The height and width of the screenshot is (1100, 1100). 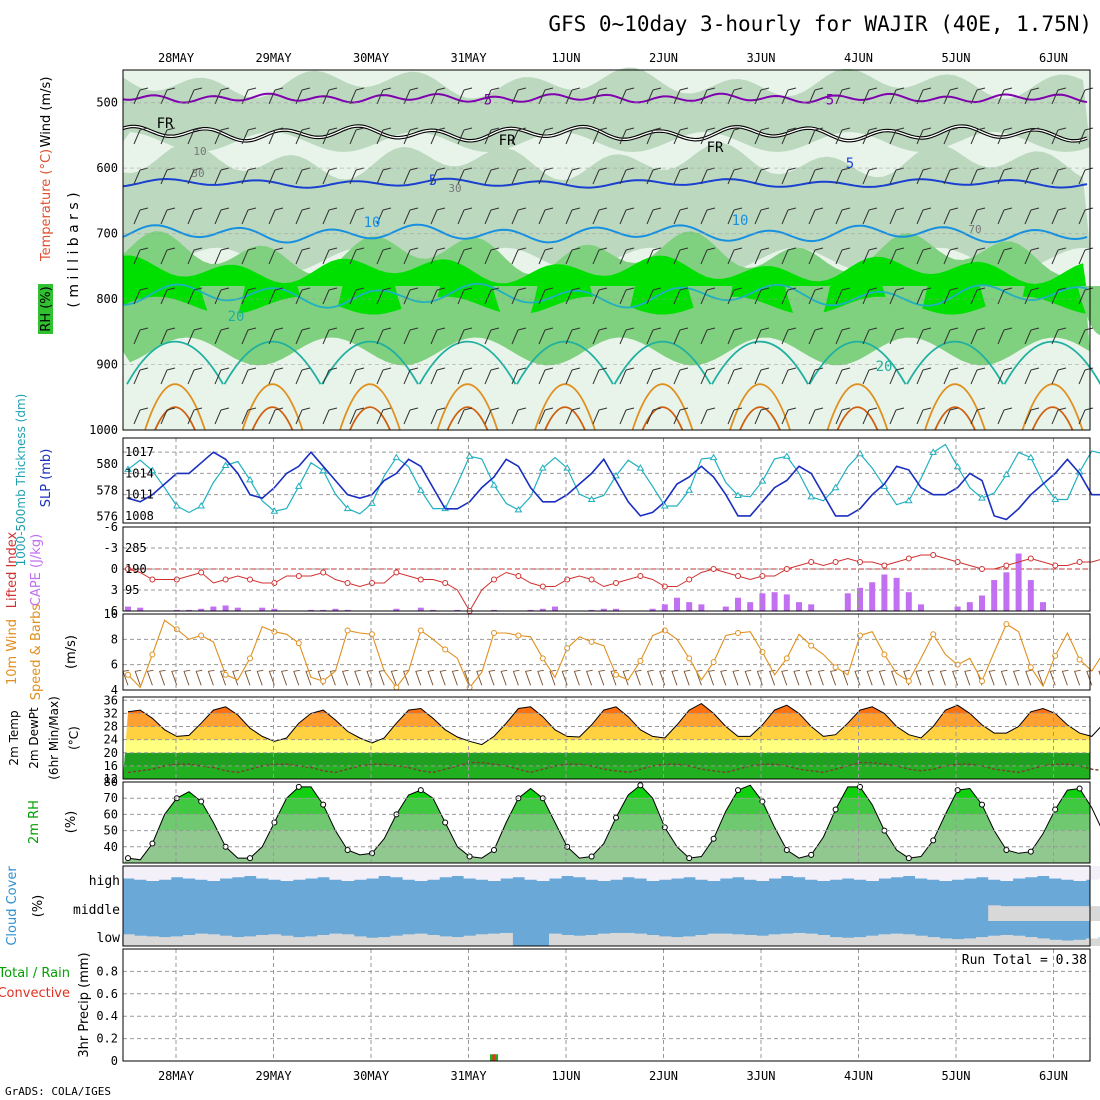 What do you see at coordinates (139, 495) in the screenshot?
I see `slp-tick: 1011` at bounding box center [139, 495].